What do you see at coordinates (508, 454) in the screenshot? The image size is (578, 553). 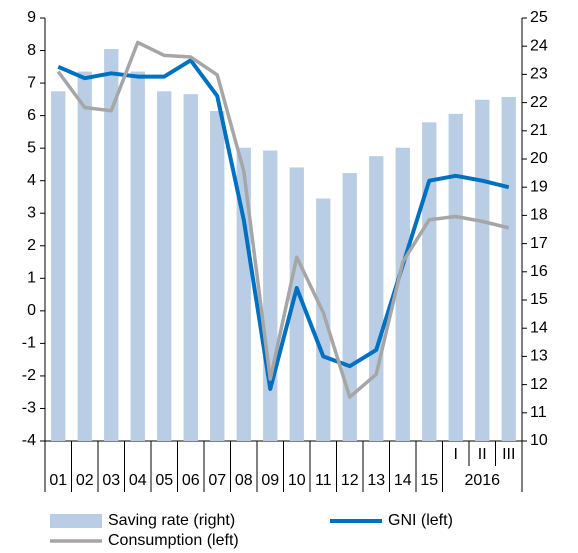 I see `x-tick-label: III` at bounding box center [508, 454].